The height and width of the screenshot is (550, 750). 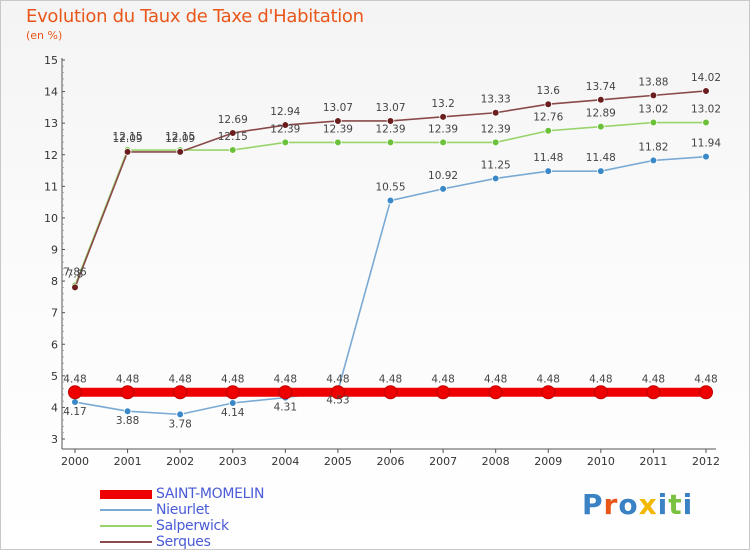 I want to click on data-label: 13.02, so click(x=653, y=110).